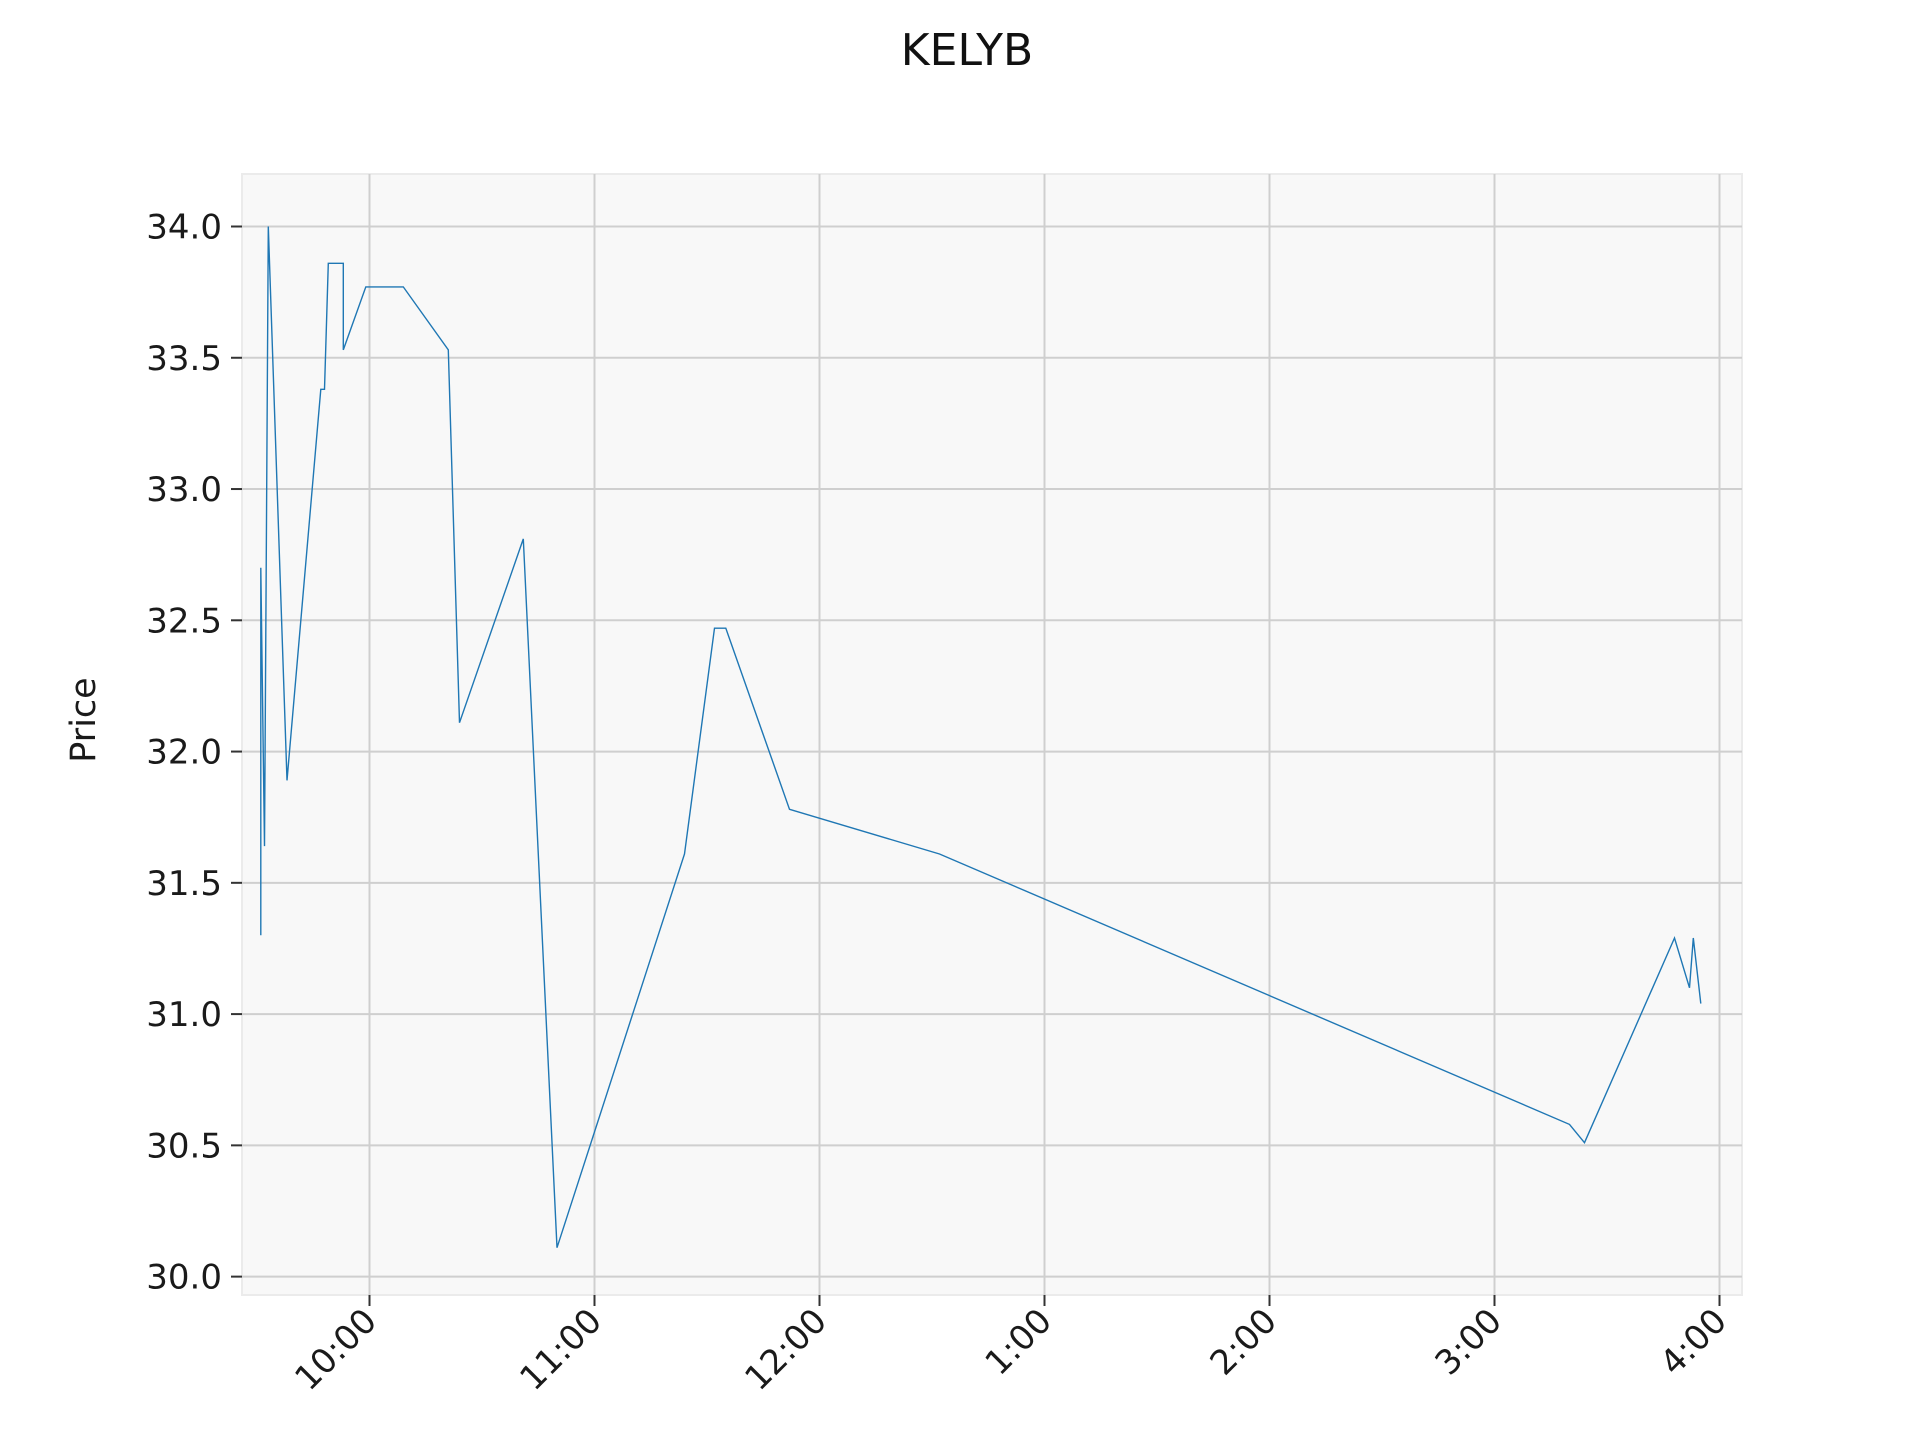 This screenshot has width=1920, height=1440. I want to click on y-tick-label: 31.0, so click(184, 1015).